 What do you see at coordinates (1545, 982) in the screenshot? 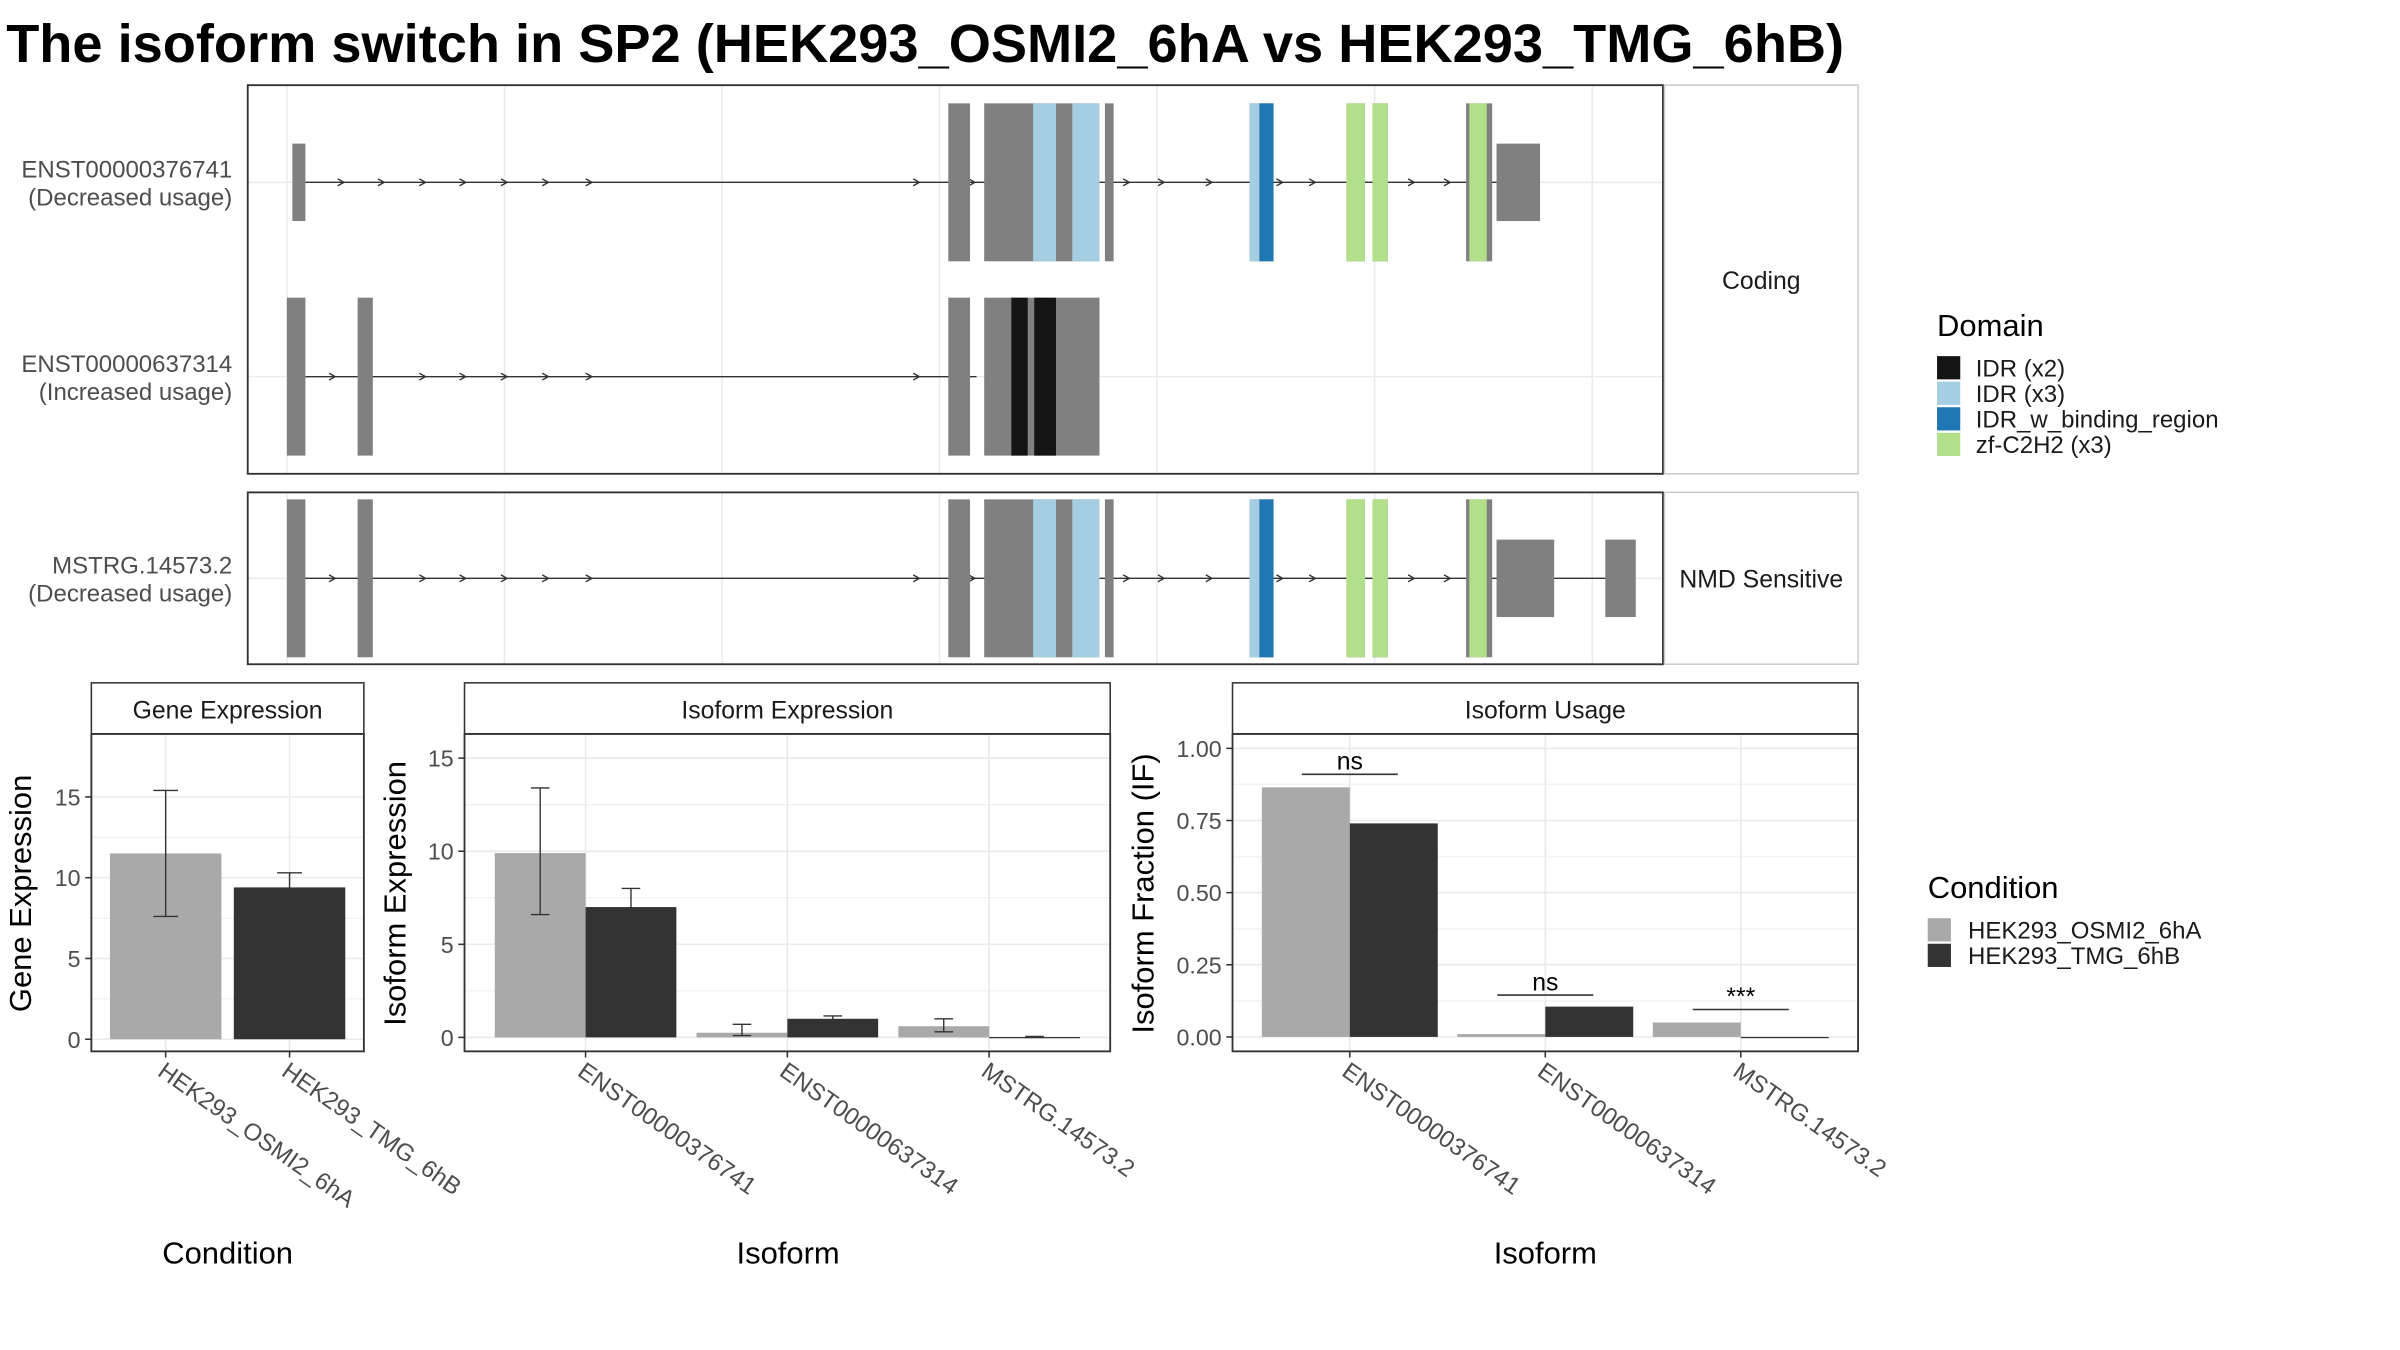
I see `significance-label: ns` at bounding box center [1545, 982].